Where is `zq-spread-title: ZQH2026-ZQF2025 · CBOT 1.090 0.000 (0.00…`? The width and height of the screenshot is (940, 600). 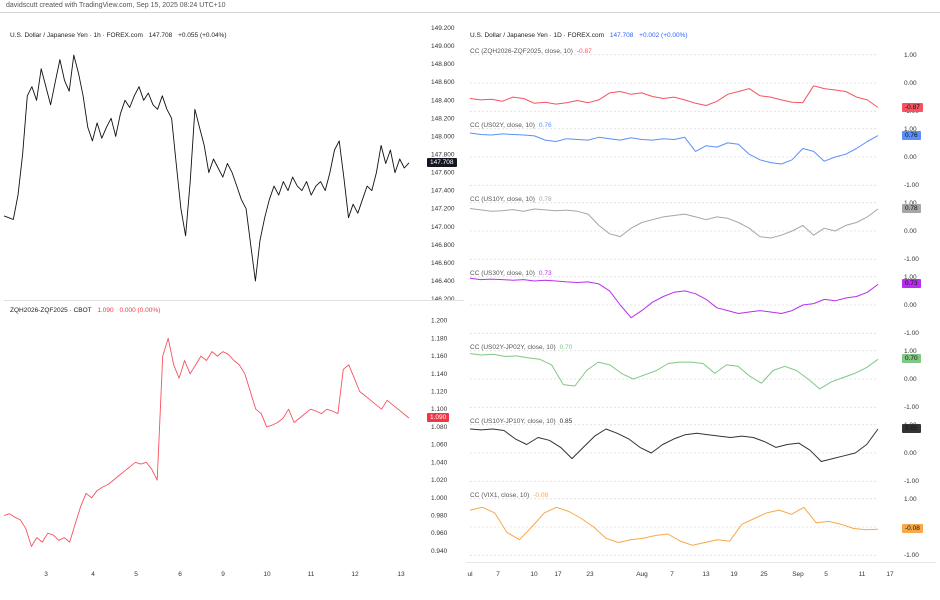 zq-spread-title: ZQH2026-ZQF2025 · CBOT 1.090 0.000 (0.00… is located at coordinates (85, 310).